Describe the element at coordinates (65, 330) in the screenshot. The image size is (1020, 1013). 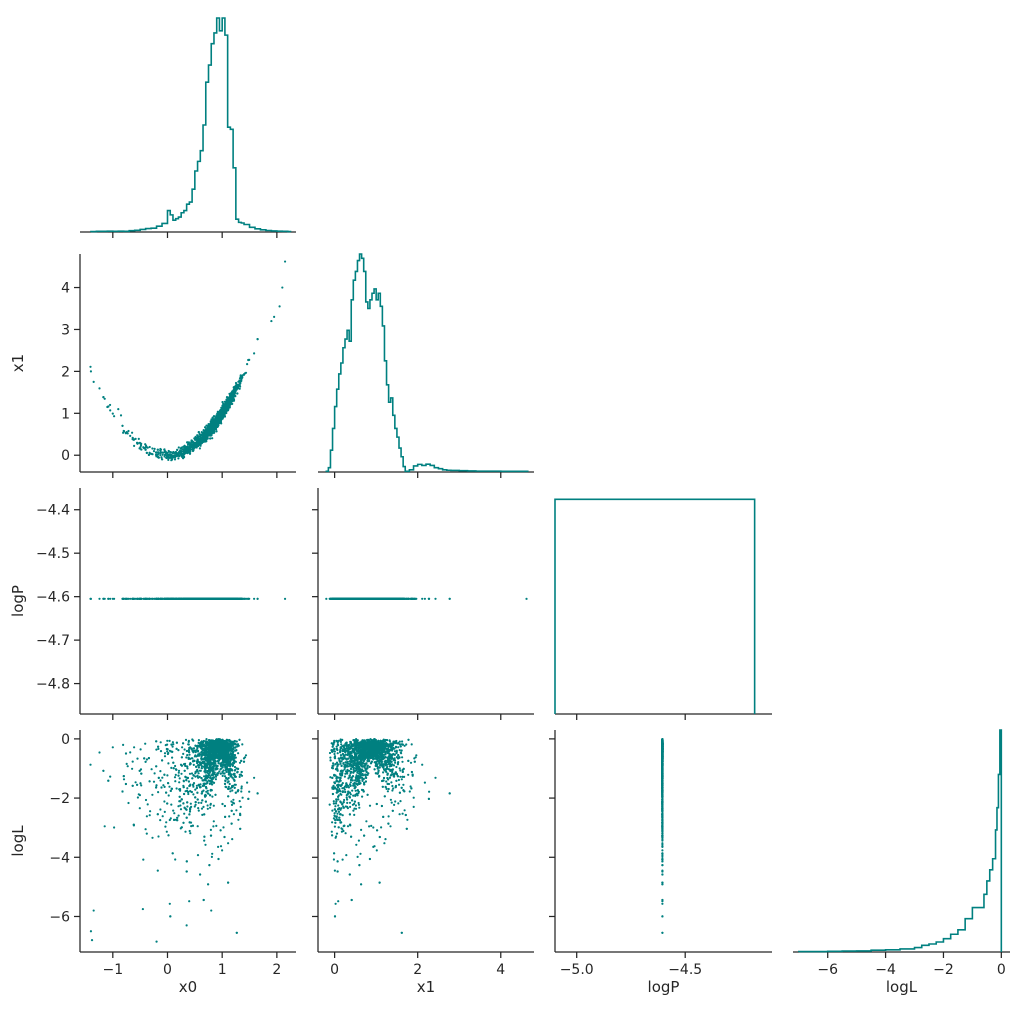
I see `y-tick-label: 3` at that location.